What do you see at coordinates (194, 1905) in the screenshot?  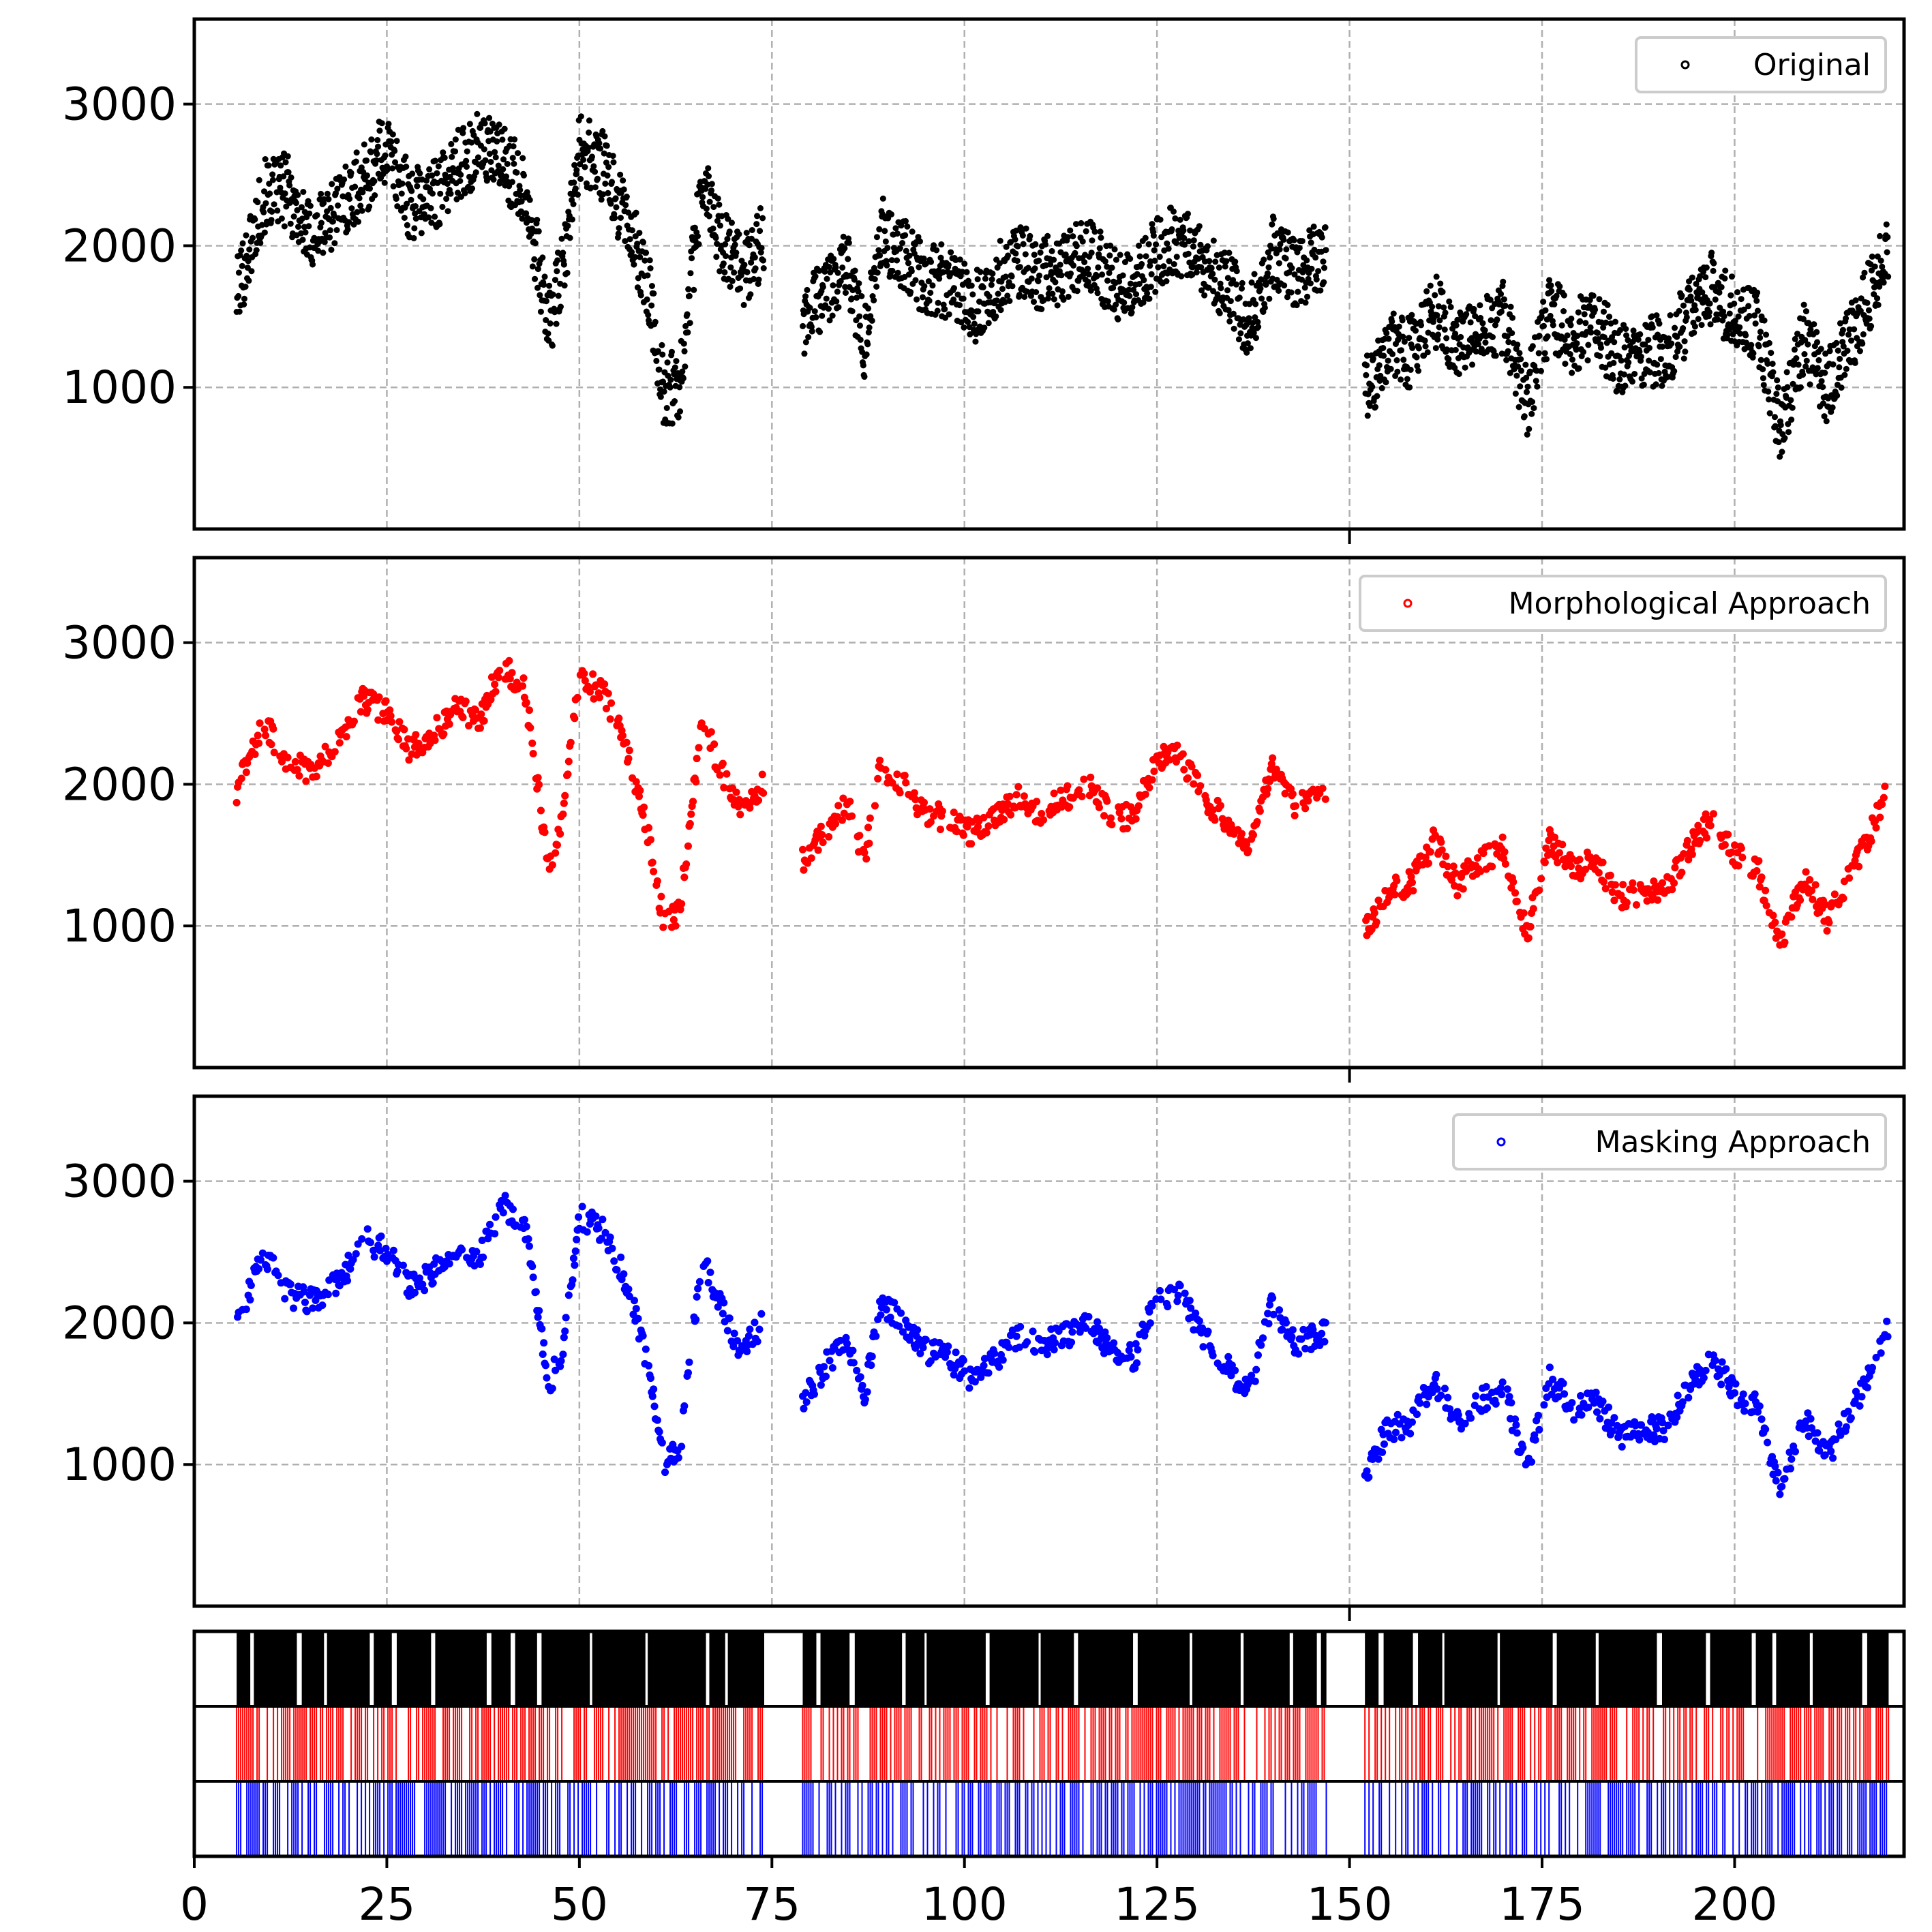 I see `x-tick-label: 0` at bounding box center [194, 1905].